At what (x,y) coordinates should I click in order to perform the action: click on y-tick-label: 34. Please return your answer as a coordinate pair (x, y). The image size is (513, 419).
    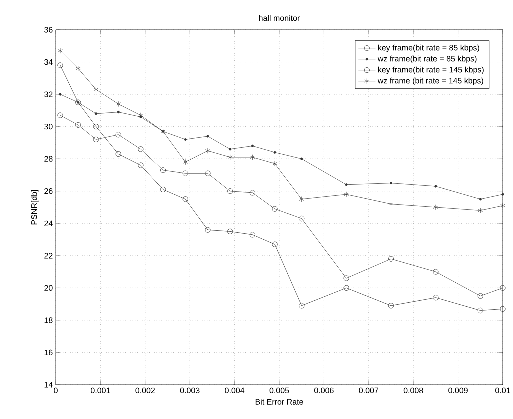
    Looking at the image, I should click on (48, 62).